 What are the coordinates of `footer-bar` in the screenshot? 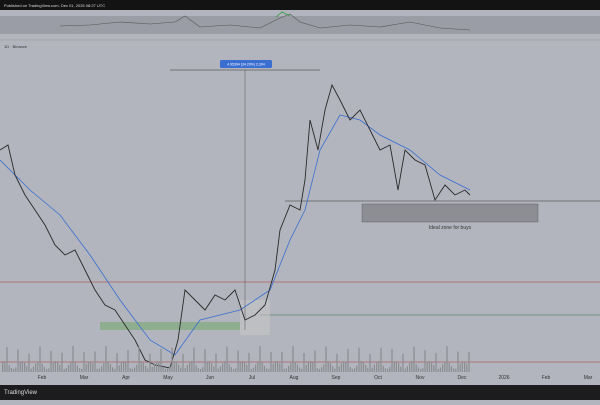 It's located at (300, 392).